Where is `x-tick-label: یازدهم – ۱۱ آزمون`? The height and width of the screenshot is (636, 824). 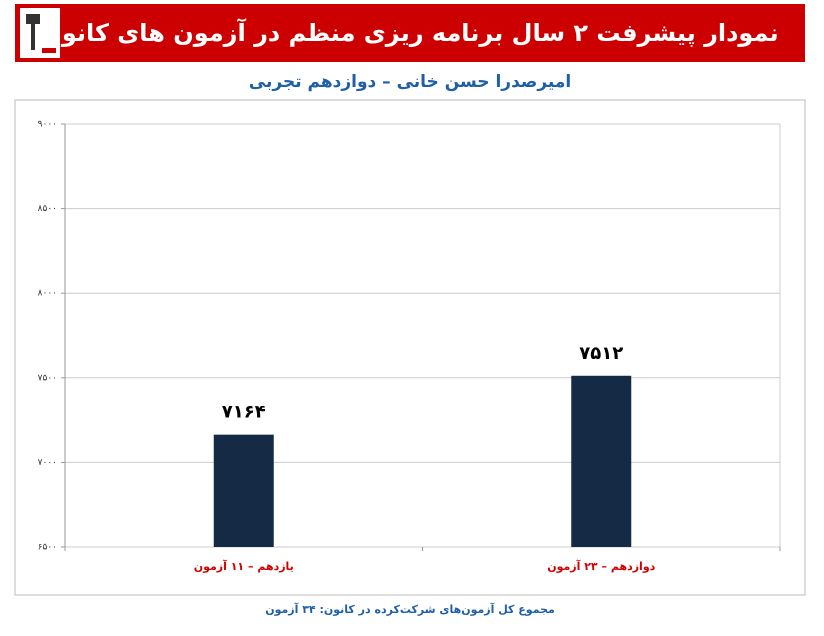 x-tick-label: یازدهم – ۱۱ آزمون is located at coordinates (244, 566).